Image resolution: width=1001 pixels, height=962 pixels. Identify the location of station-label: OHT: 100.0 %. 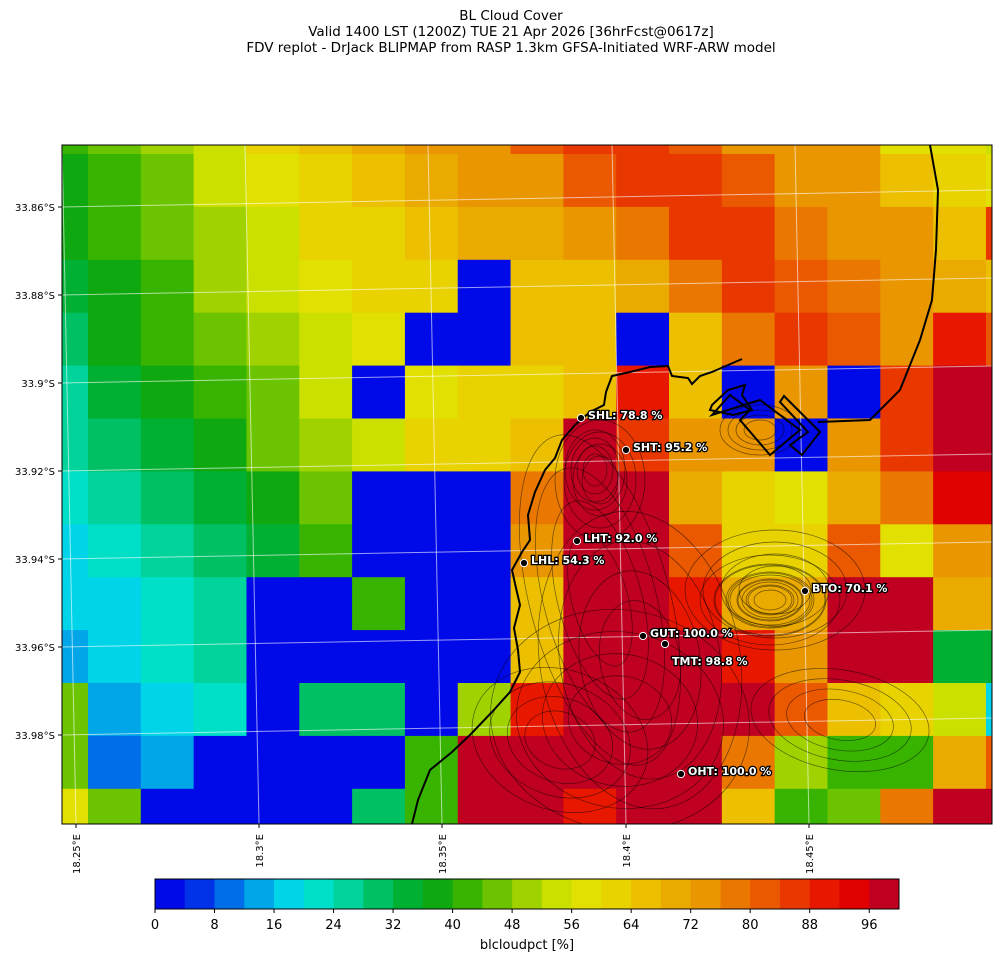
(729, 771).